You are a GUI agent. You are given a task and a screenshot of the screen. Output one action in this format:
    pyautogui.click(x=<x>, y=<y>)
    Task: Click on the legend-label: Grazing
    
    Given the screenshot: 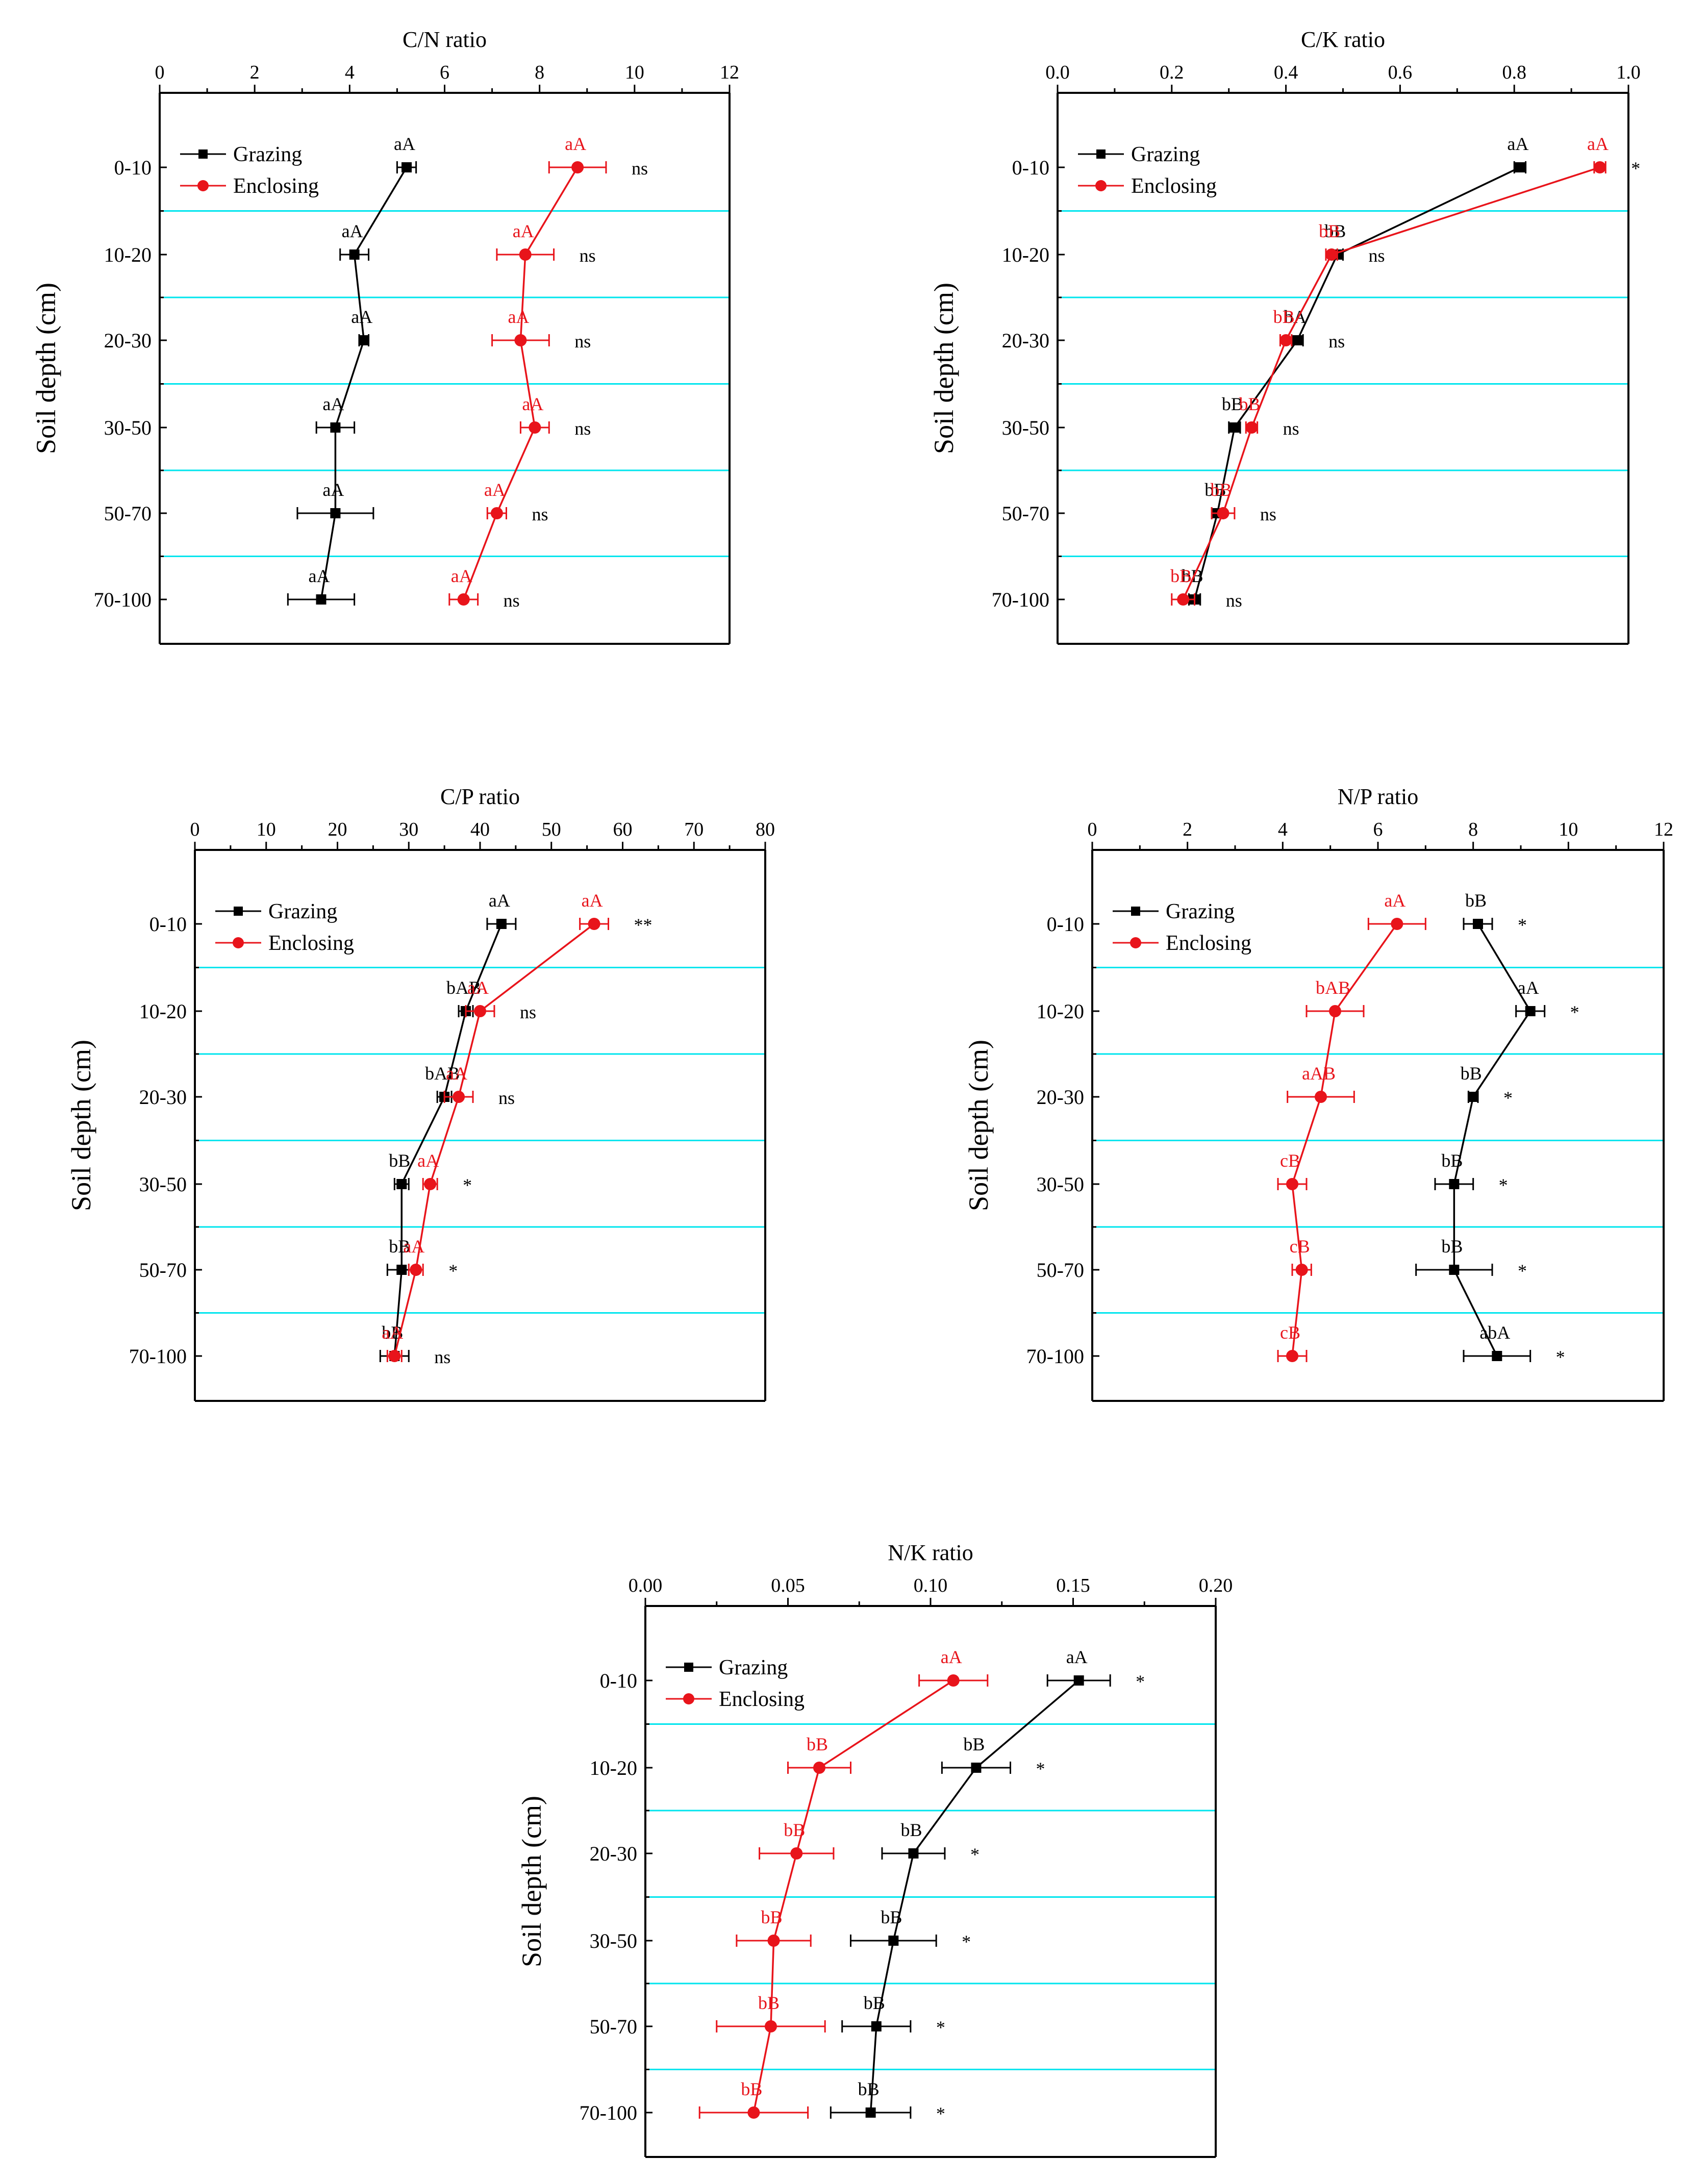 What is the action you would take?
    pyautogui.click(x=754, y=1667)
    